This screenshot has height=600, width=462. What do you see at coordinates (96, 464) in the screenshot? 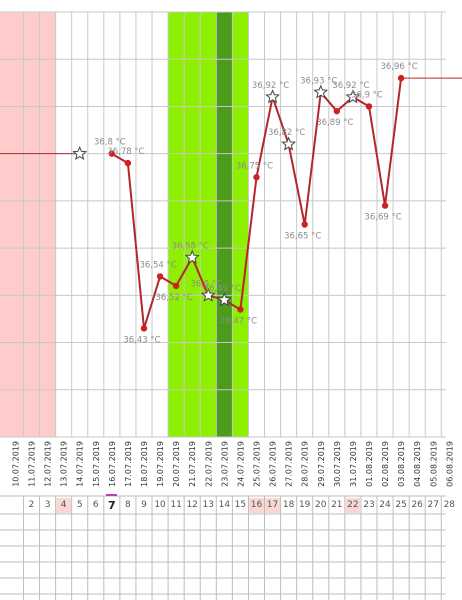
I see `x-tick-label: 15.07.2019` at bounding box center [96, 464].